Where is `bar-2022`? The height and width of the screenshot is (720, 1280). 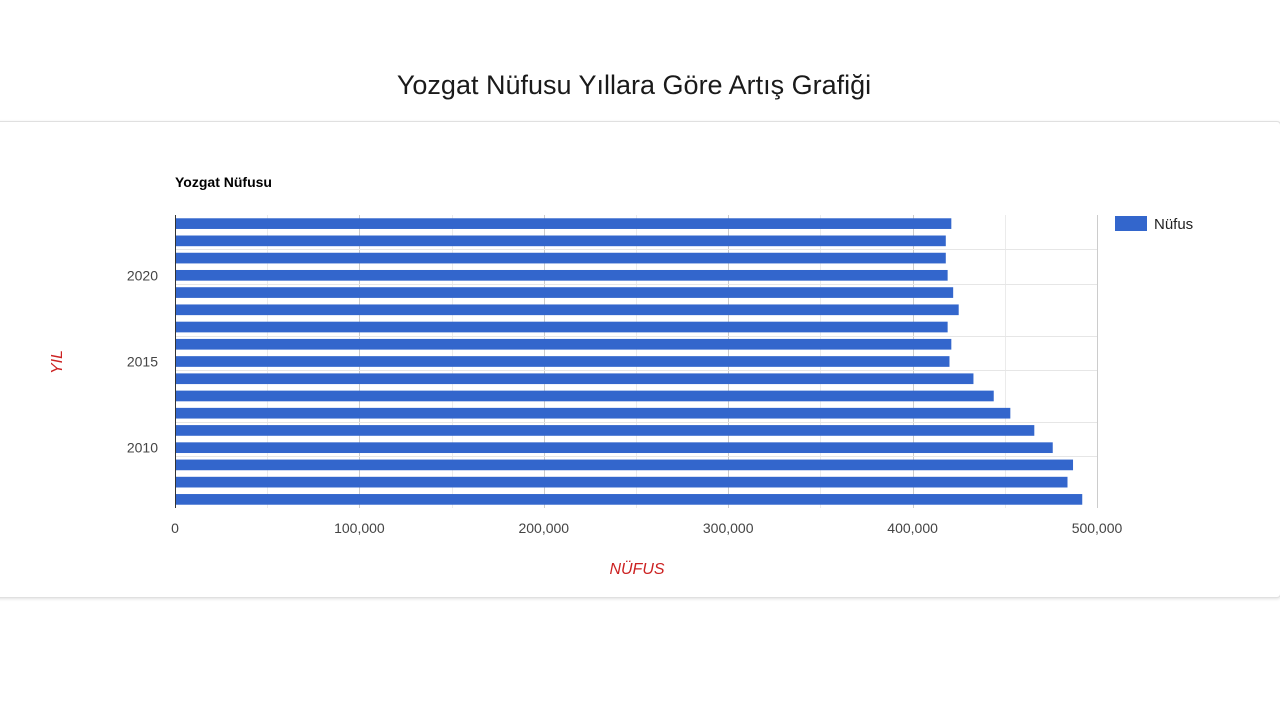 bar-2022 is located at coordinates (560, 241).